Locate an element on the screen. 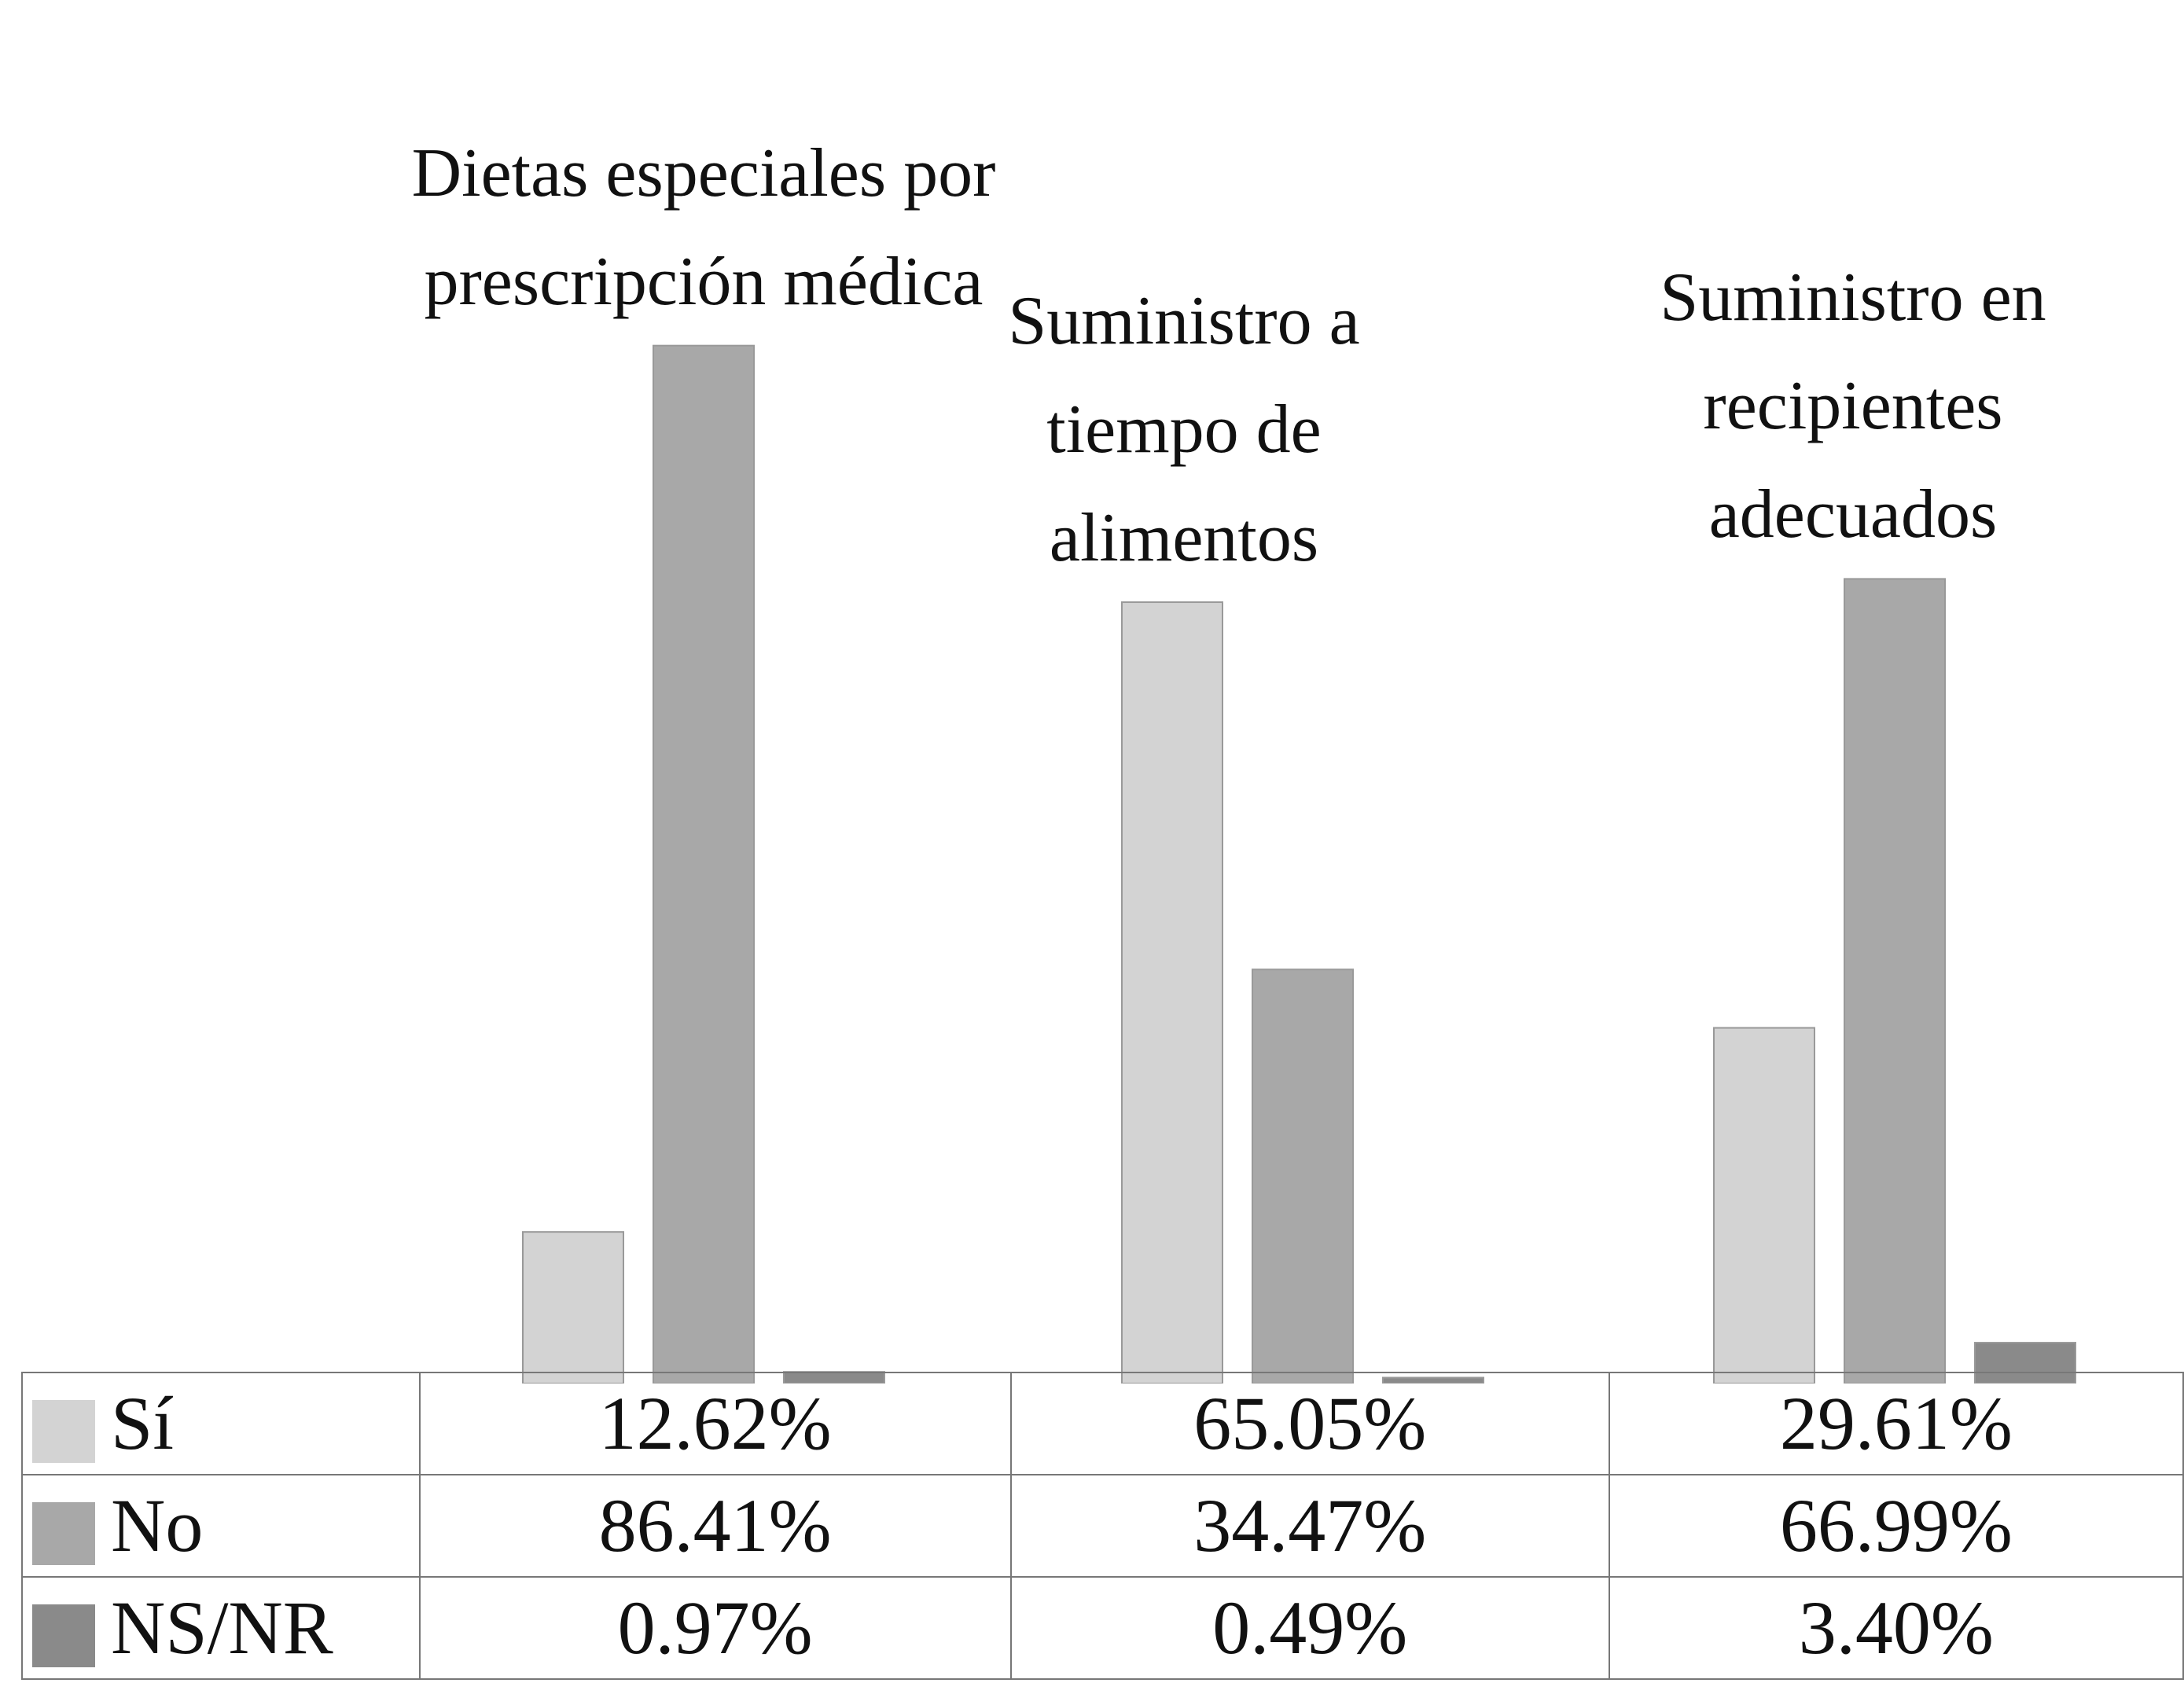 The height and width of the screenshot is (1683, 2184). table-row: NS/NR 0.97% 0.49% 3.40% is located at coordinates (1102, 1628).